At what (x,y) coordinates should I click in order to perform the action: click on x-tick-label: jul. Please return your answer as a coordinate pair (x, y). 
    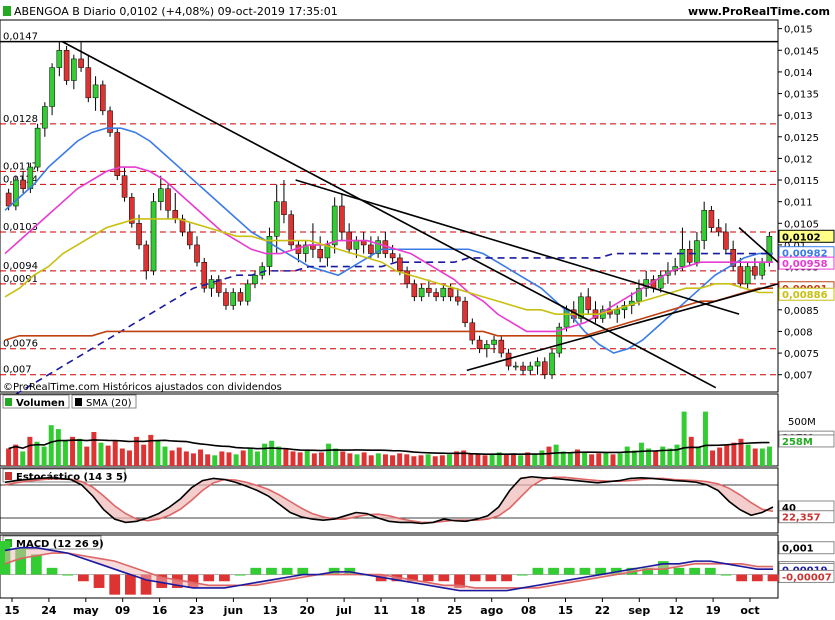
    Looking at the image, I should click on (343, 610).